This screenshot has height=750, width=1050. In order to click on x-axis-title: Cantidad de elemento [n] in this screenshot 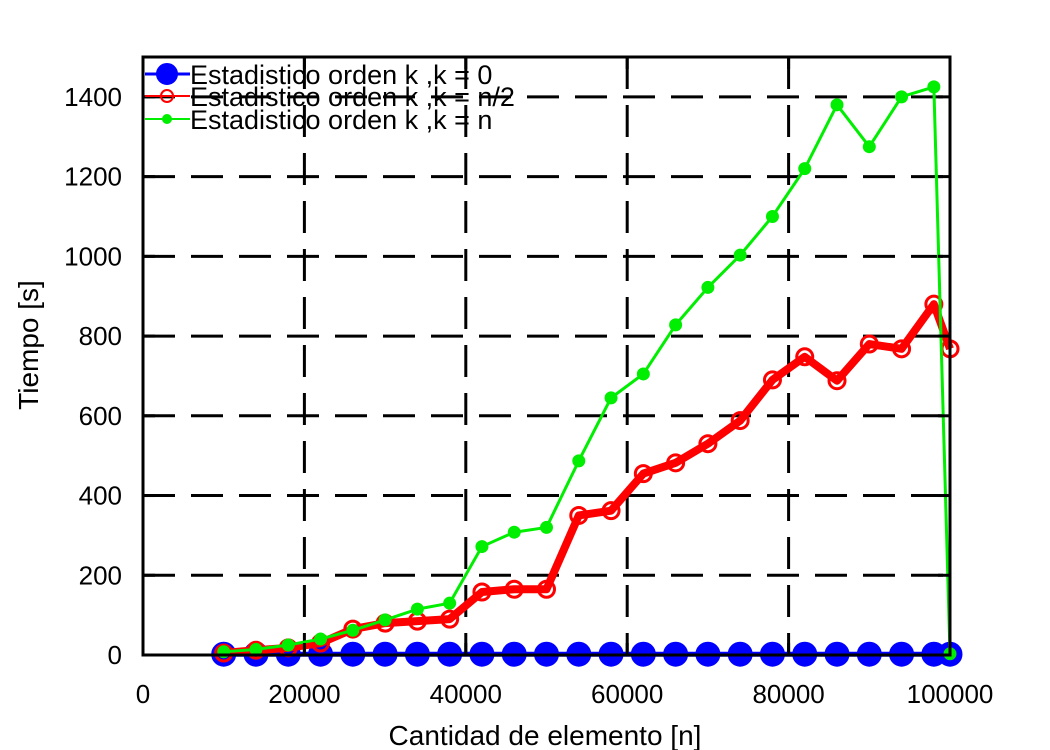, I will do `click(545, 735)`.